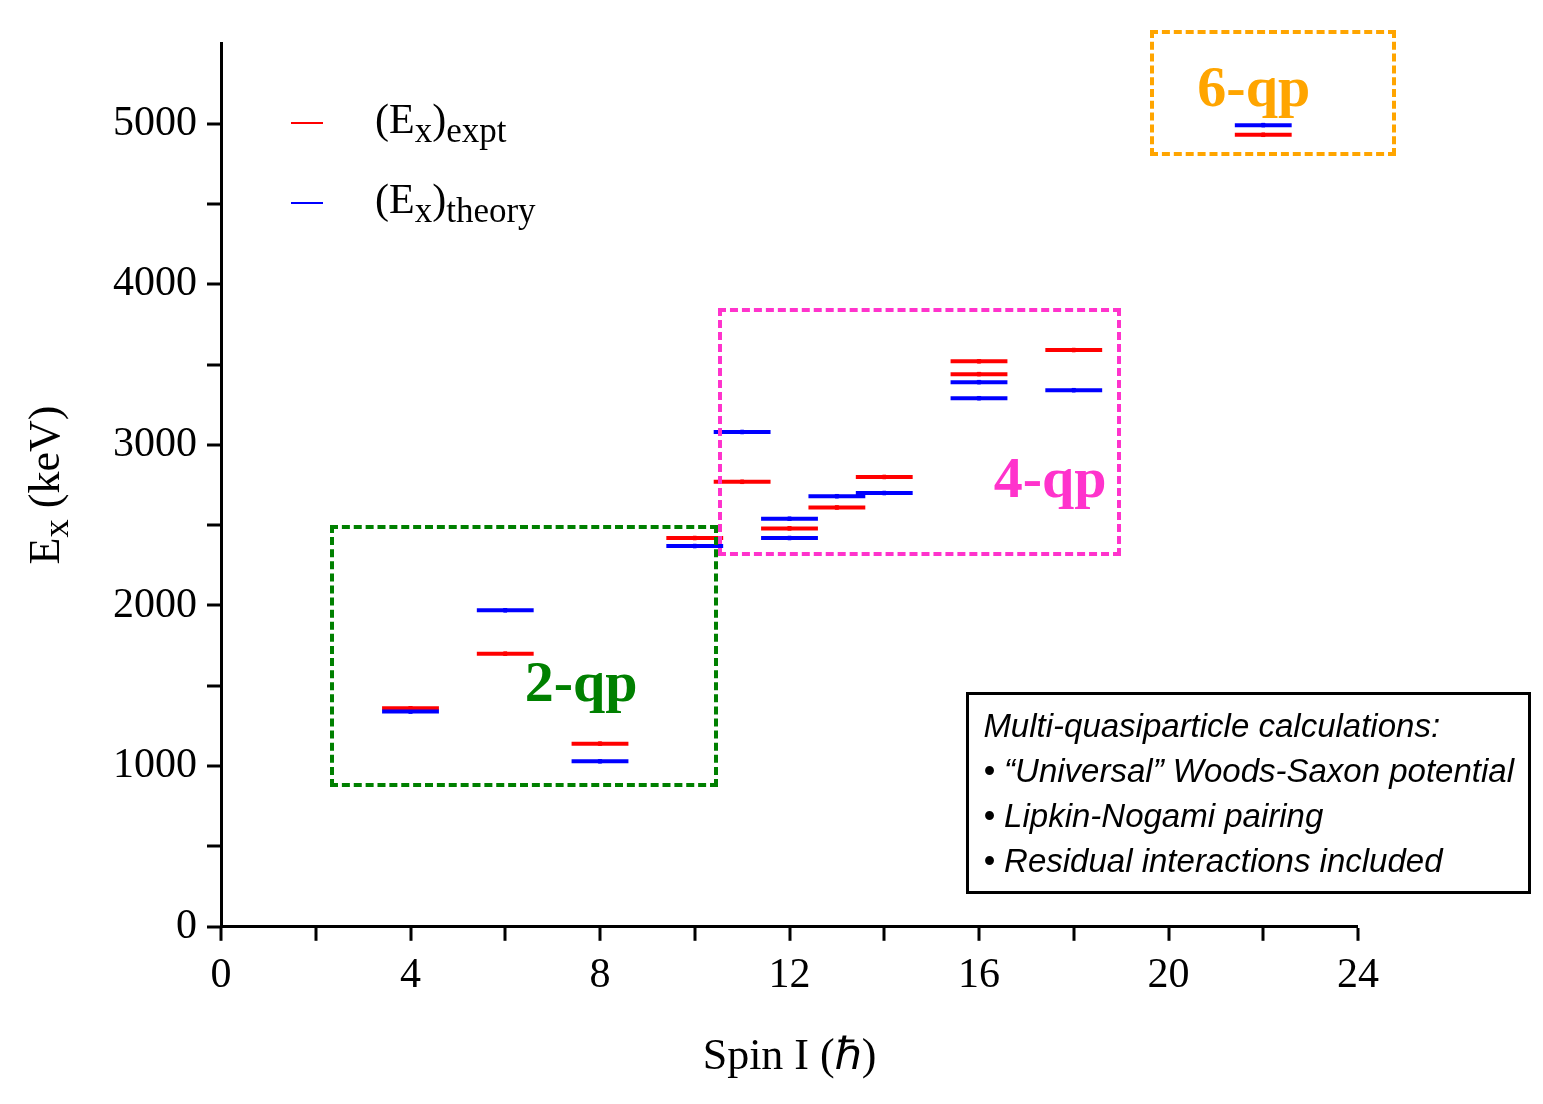 This screenshot has width=1543, height=1104. What do you see at coordinates (979, 973) in the screenshot?
I see `x-tick-label: 16` at bounding box center [979, 973].